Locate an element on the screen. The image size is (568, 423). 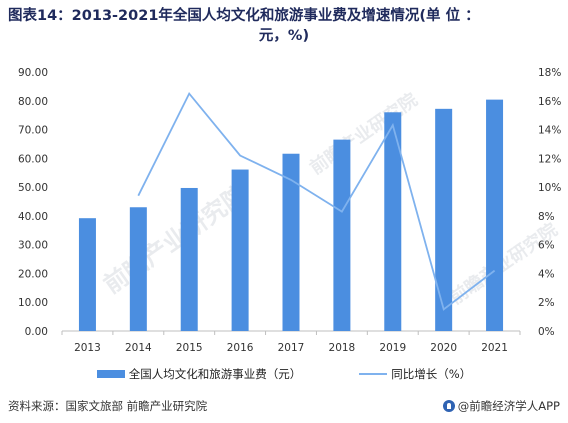
y-right-tick-label: 2% is located at coordinates (546, 303).